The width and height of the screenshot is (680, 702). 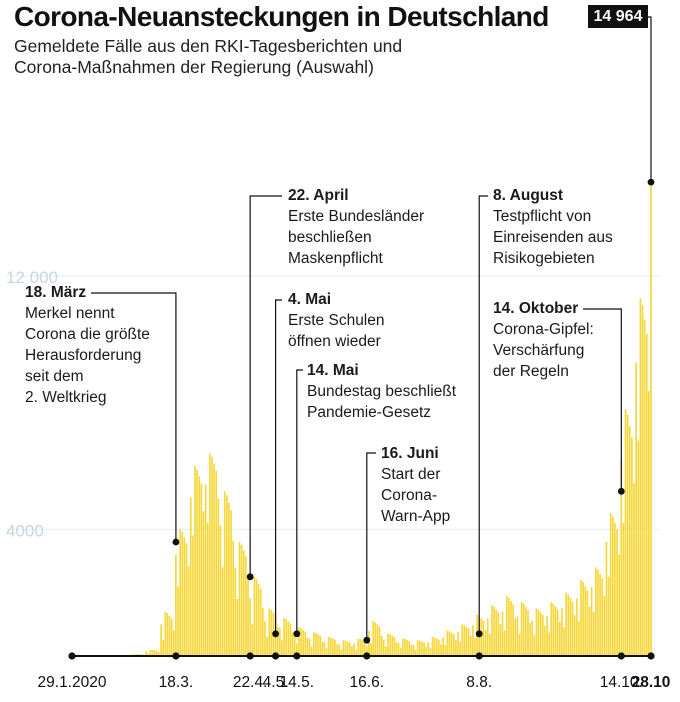 I want to click on x-tick-label: 22.4., so click(x=250, y=682).